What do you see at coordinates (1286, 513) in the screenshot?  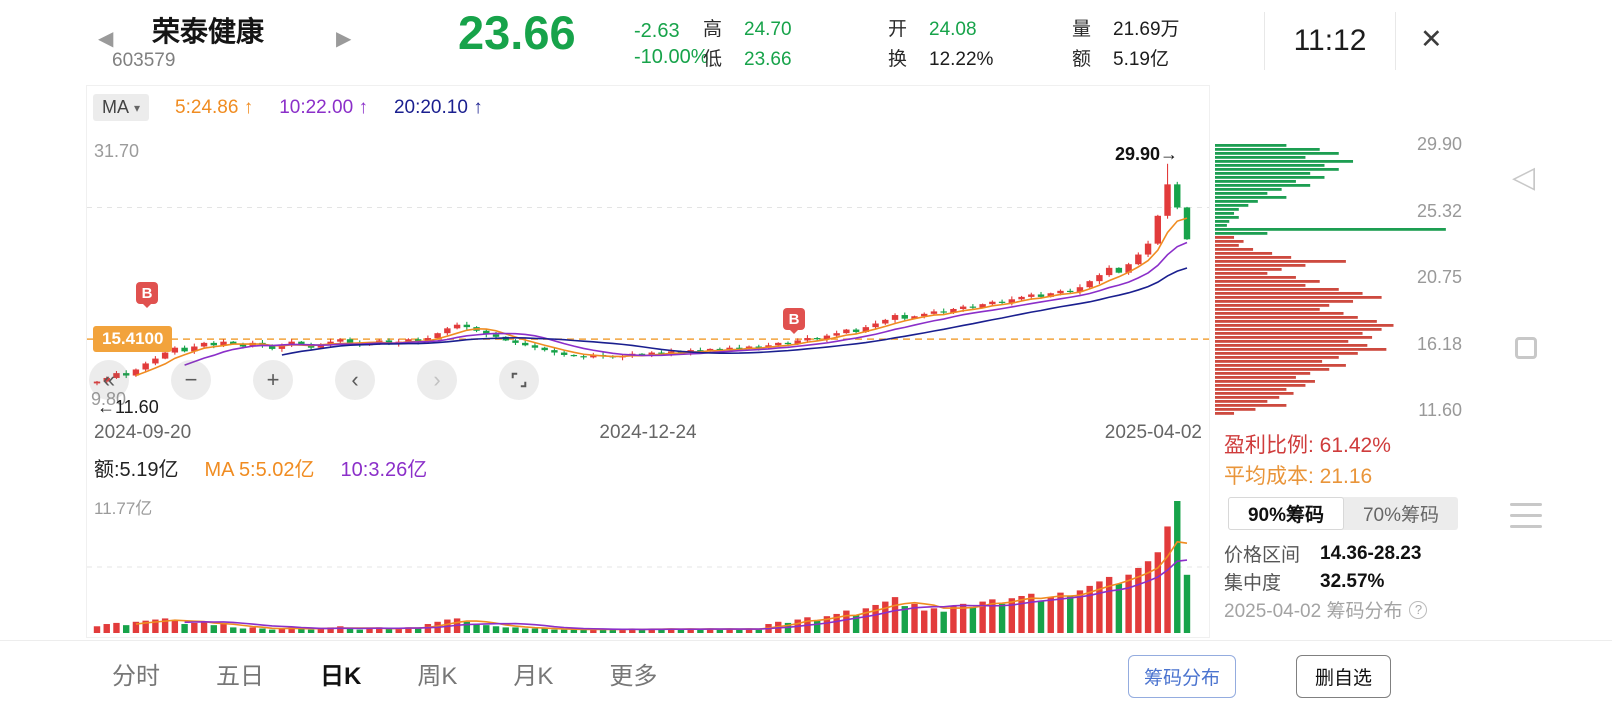 I see `tab-90-percent-chips: 90%筹码` at bounding box center [1286, 513].